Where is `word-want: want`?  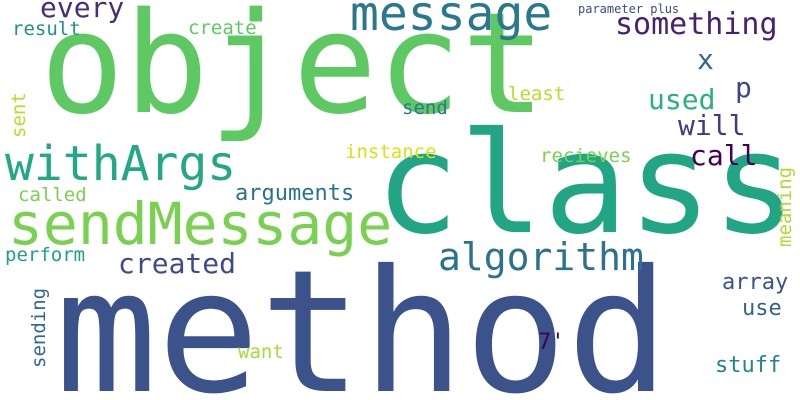 word-want: want is located at coordinates (261, 352).